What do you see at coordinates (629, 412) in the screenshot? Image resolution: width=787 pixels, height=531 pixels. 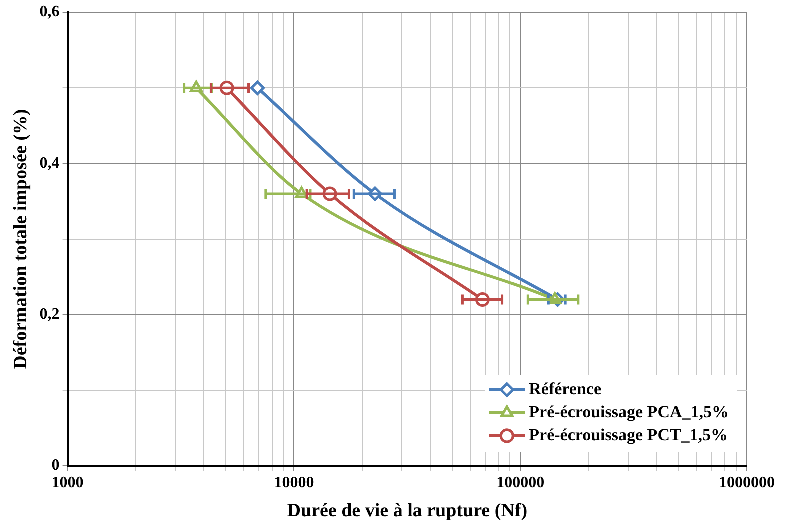 I see `legend-label: Pré-écrouissage PCA_1,5%` at bounding box center [629, 412].